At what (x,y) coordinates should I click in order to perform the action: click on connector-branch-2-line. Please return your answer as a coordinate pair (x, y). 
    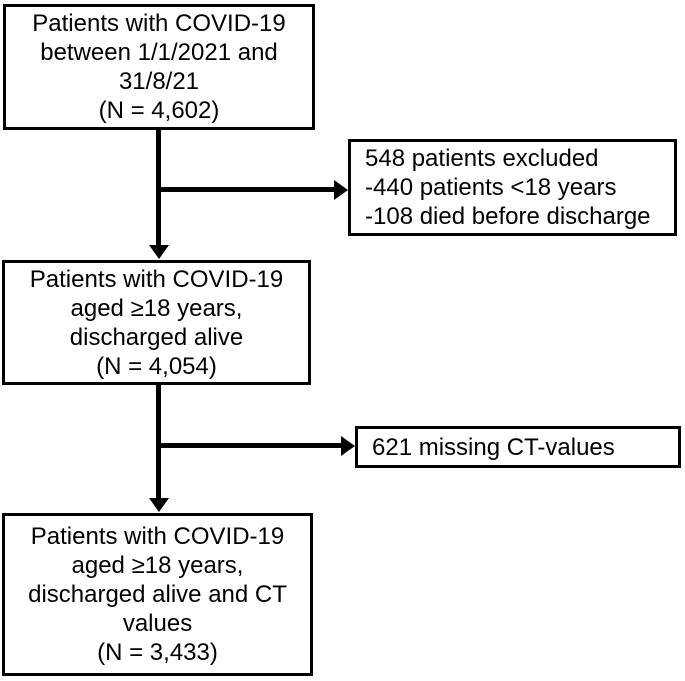
    Looking at the image, I should click on (248, 445).